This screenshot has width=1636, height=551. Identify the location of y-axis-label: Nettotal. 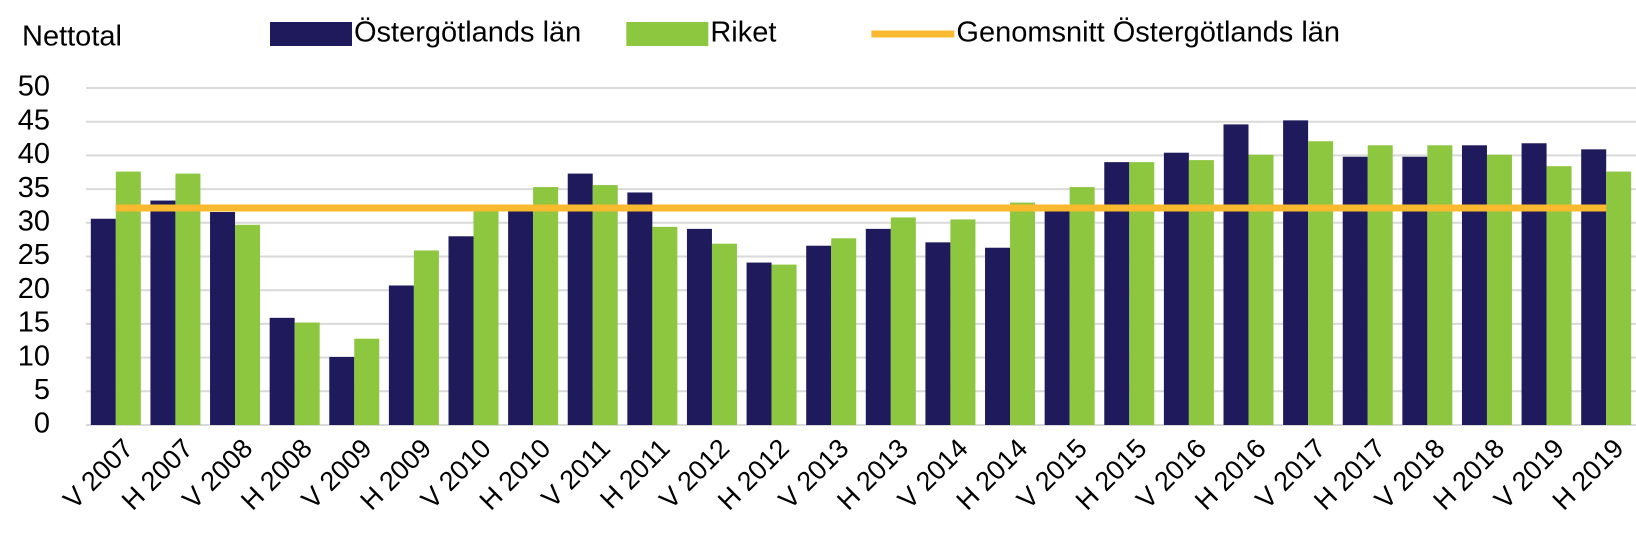
(72, 37).